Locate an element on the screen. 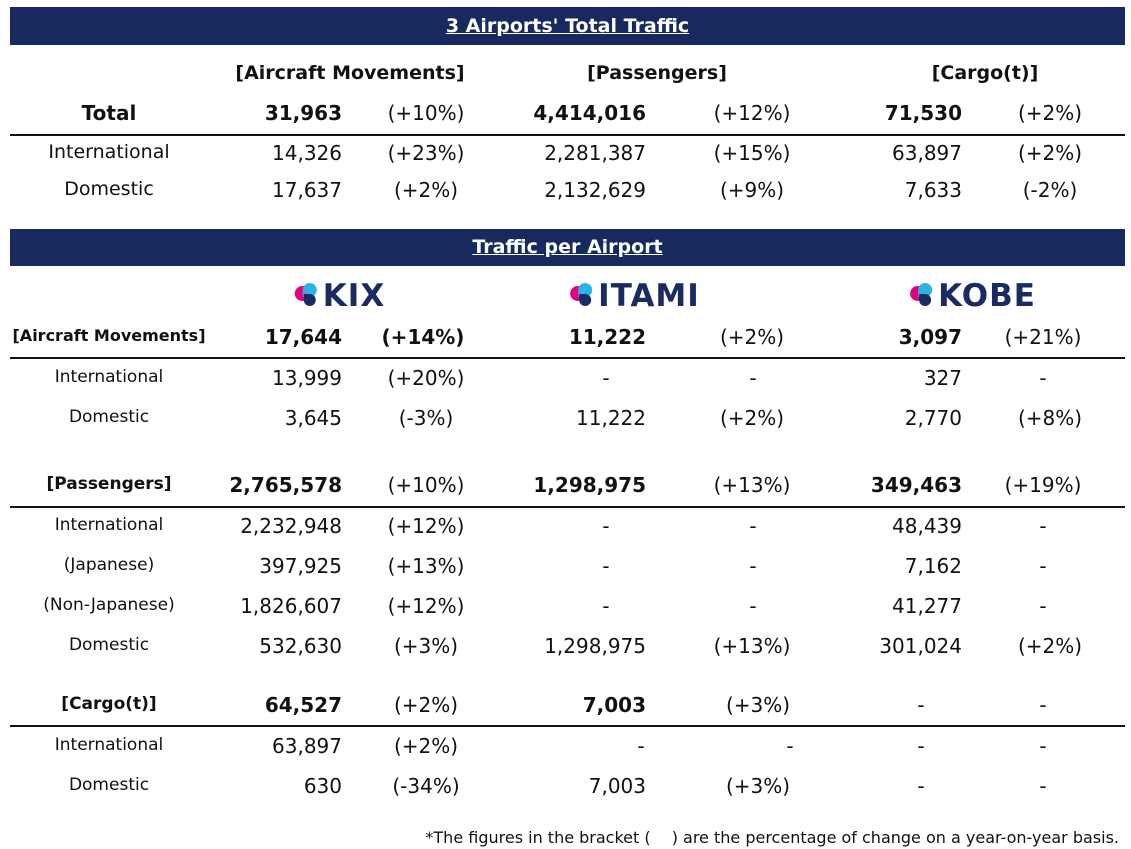 The height and width of the screenshot is (849, 1131). passengers-value: 2,132,629 is located at coordinates (595, 190).